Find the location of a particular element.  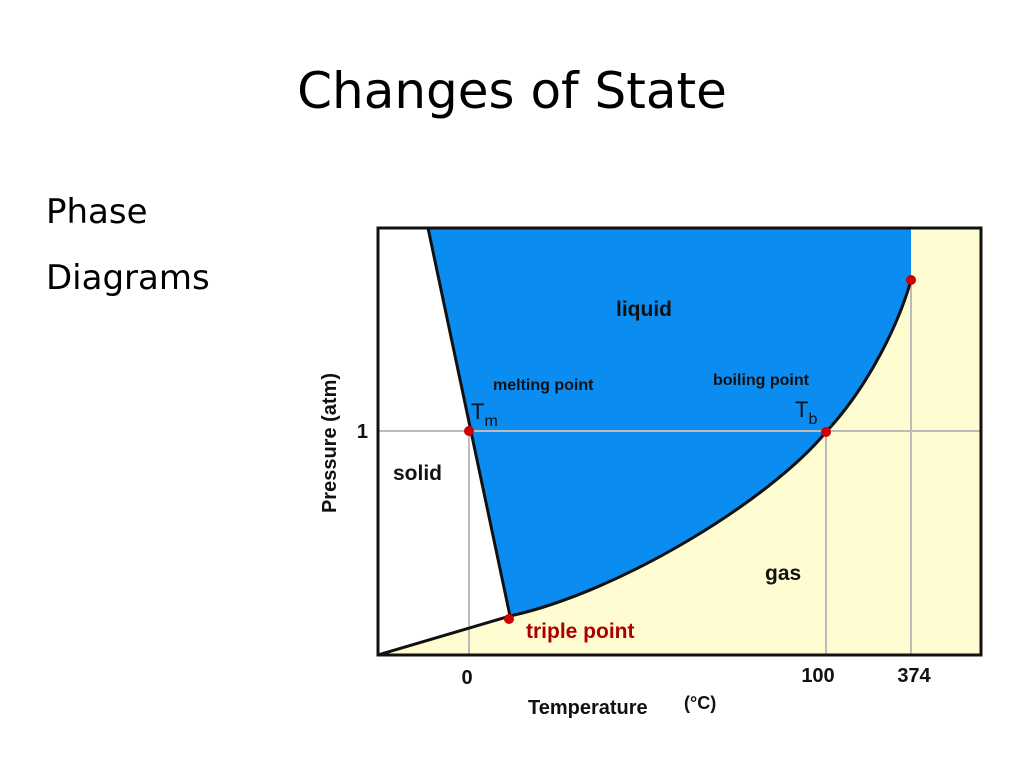

melting-point-label: melting point is located at coordinates (543, 385).